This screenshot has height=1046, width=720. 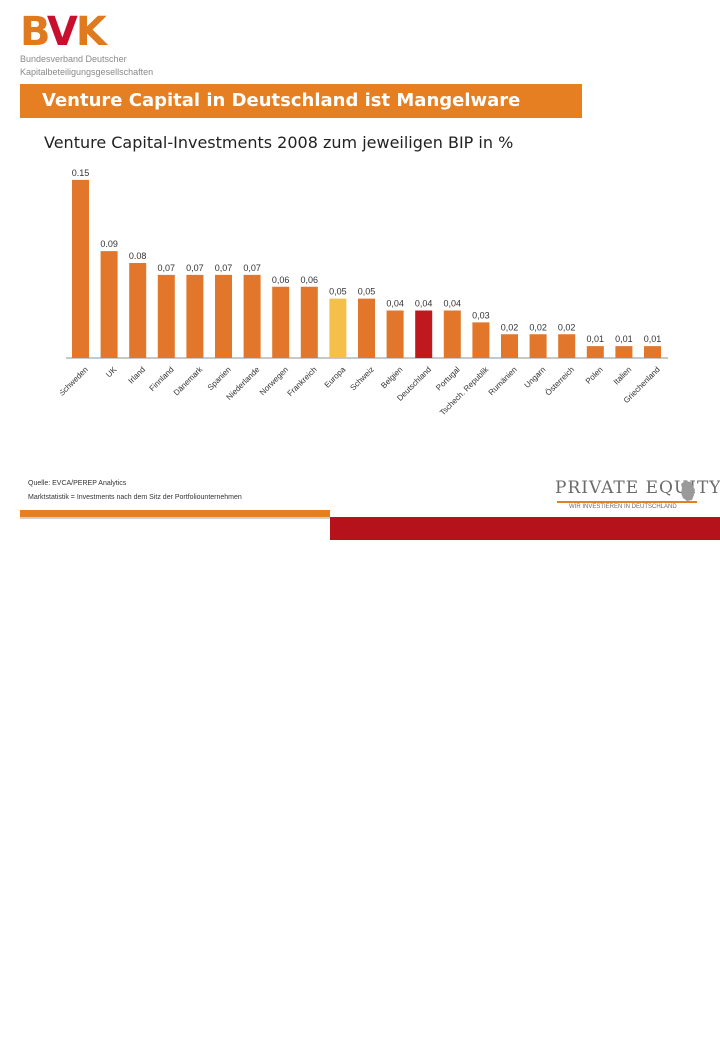 I want to click on data-label: 0.15, so click(x=81, y=173).